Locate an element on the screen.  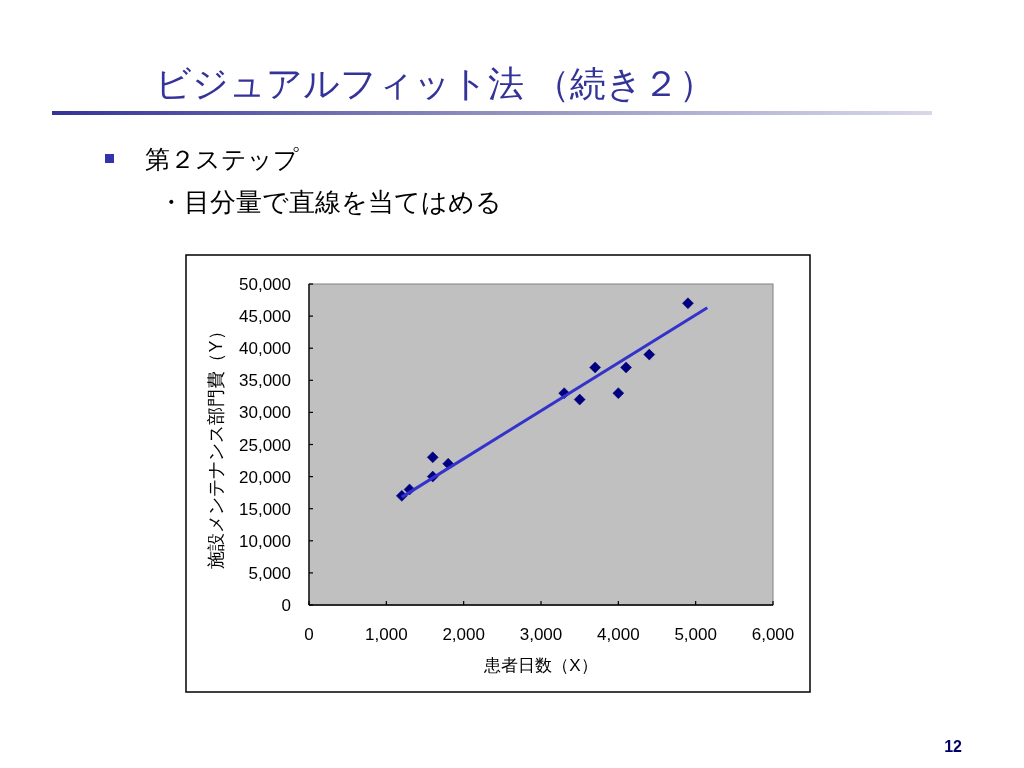
ytick: 5,000 is located at coordinates (269, 573).